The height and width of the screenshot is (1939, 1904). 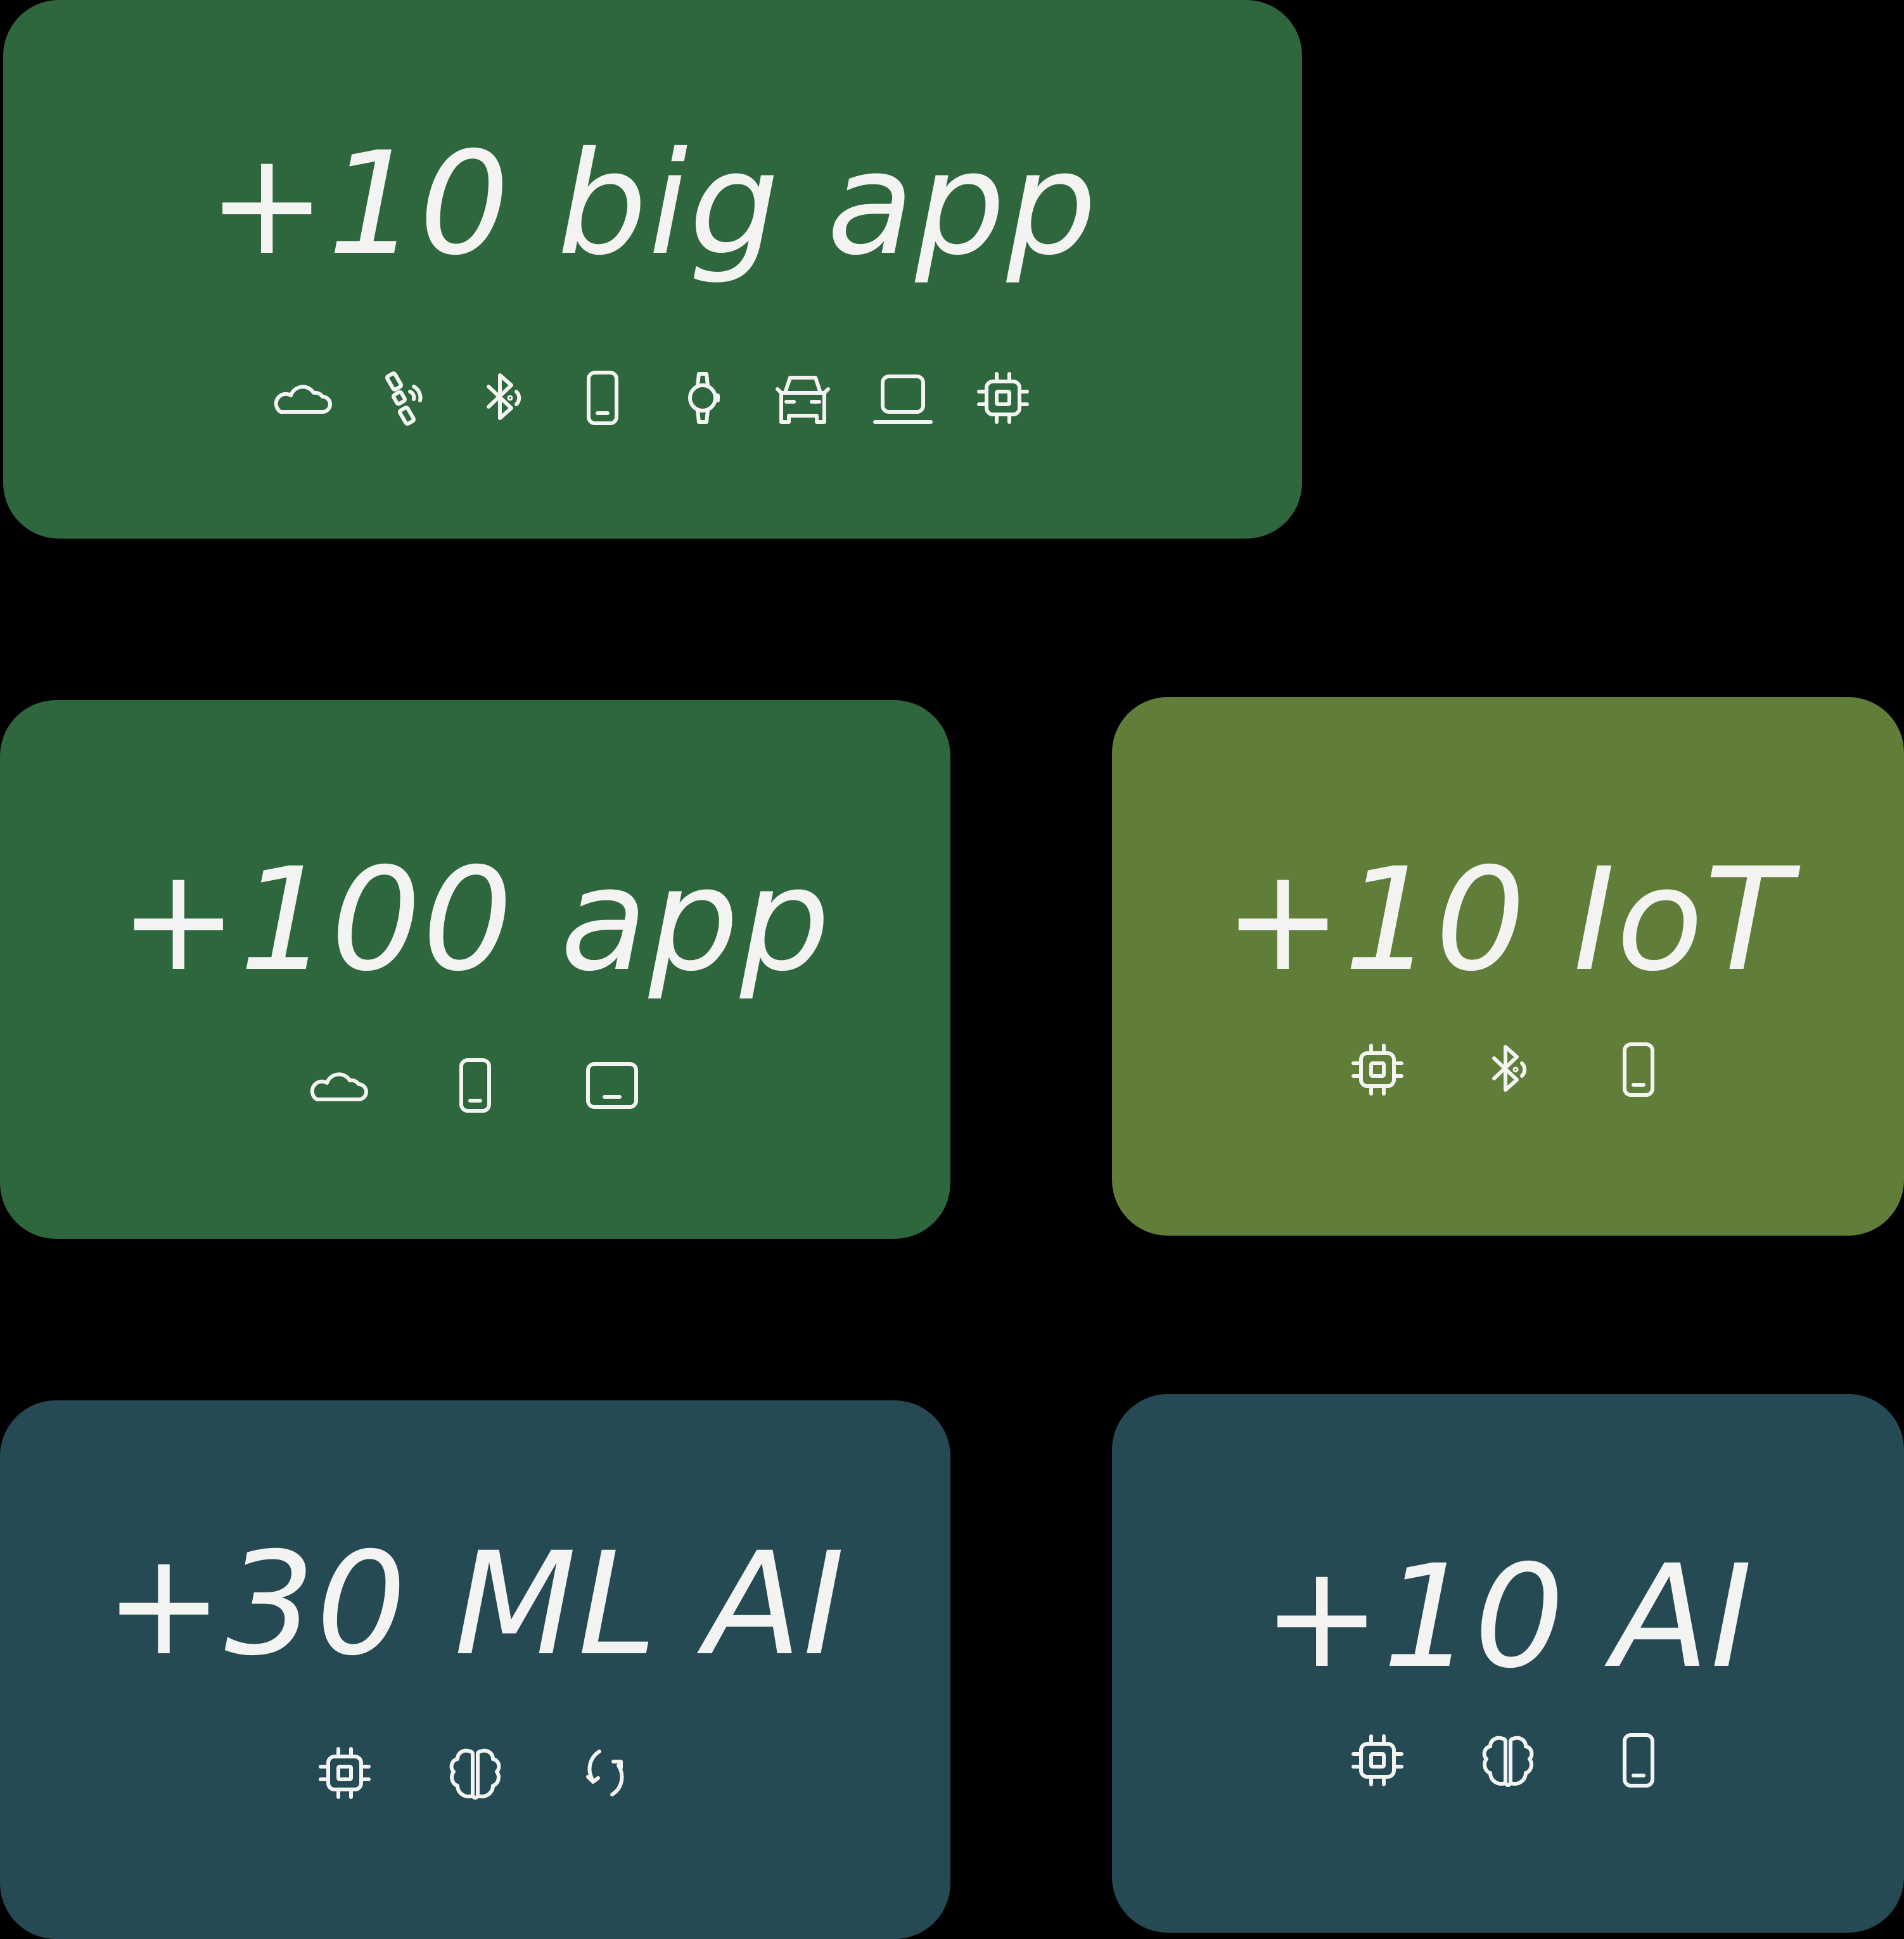 I want to click on card-title: +10 IoT, so click(x=1508, y=919).